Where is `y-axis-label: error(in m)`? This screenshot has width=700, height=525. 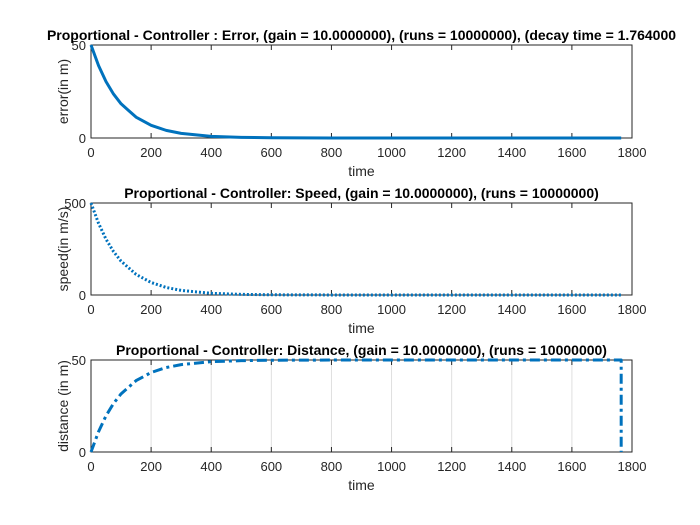
y-axis-label: error(in m) is located at coordinates (63, 91).